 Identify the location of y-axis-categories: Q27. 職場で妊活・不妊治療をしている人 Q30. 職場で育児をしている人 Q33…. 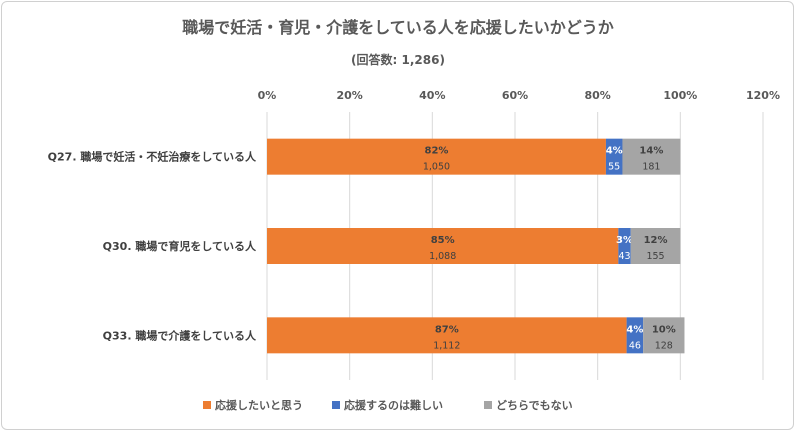
(152, 246).